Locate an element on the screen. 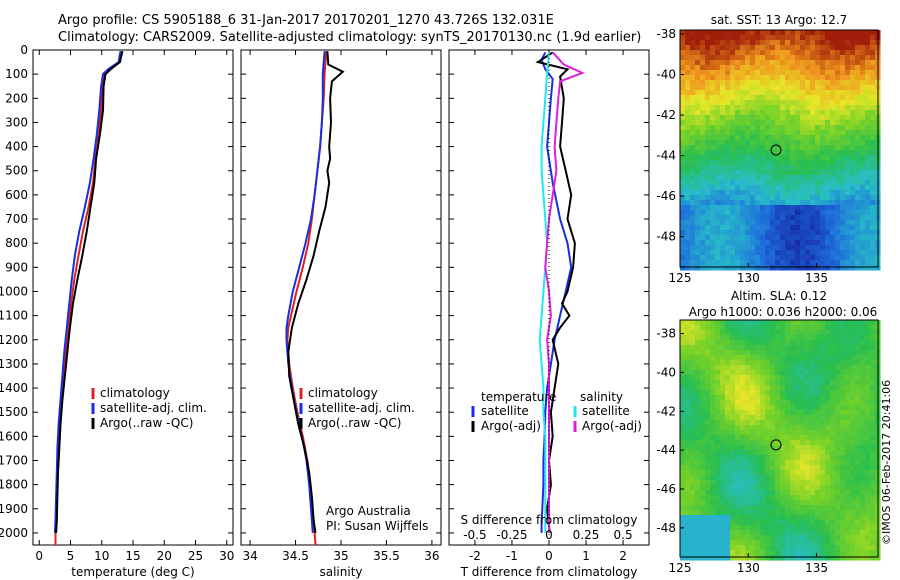 The height and width of the screenshot is (580, 900). map-subtitle: Argo h1000: 0.036 h2000: 0.06 is located at coordinates (783, 312).